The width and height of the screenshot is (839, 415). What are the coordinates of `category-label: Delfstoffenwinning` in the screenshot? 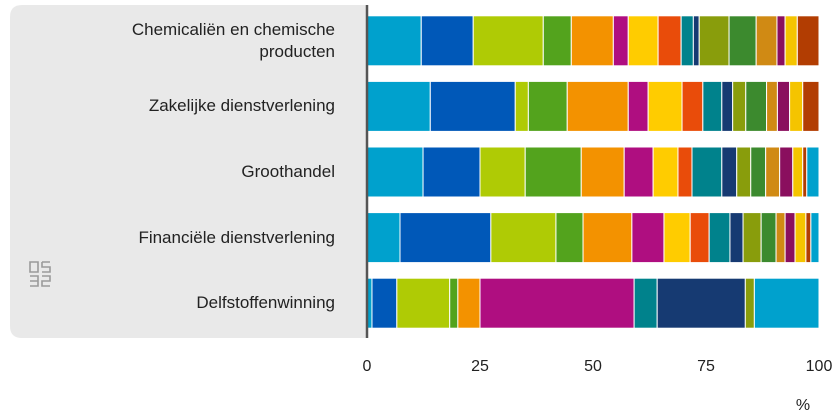 It's located at (265, 303).